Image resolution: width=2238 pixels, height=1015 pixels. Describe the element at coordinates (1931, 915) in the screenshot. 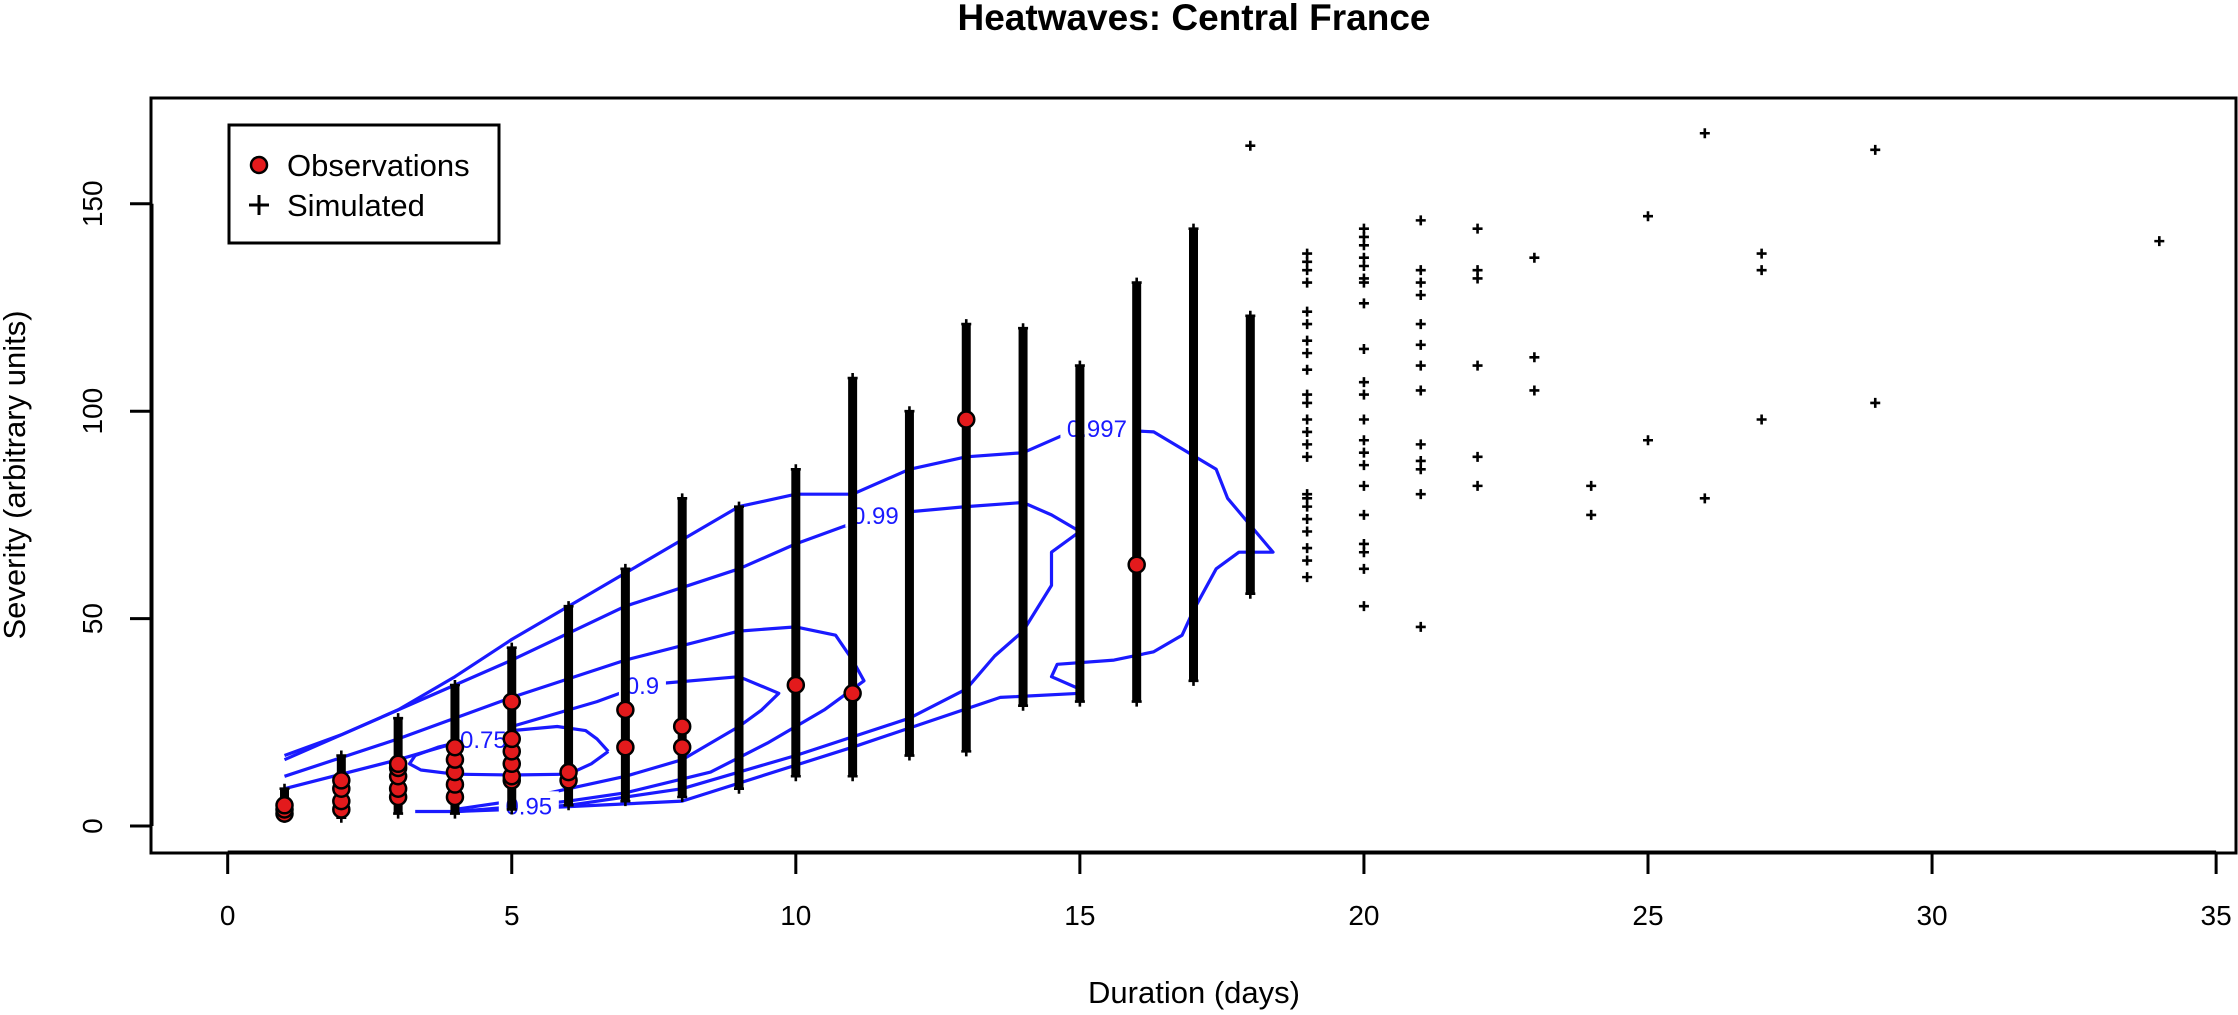

I see `x-tick-label: 30` at that location.